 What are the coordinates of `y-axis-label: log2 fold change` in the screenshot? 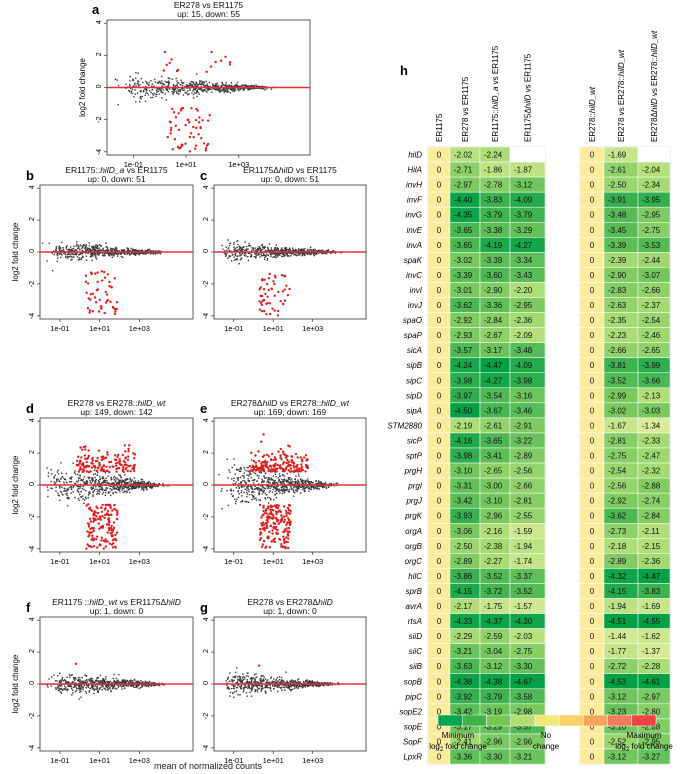 It's located at (15, 683).